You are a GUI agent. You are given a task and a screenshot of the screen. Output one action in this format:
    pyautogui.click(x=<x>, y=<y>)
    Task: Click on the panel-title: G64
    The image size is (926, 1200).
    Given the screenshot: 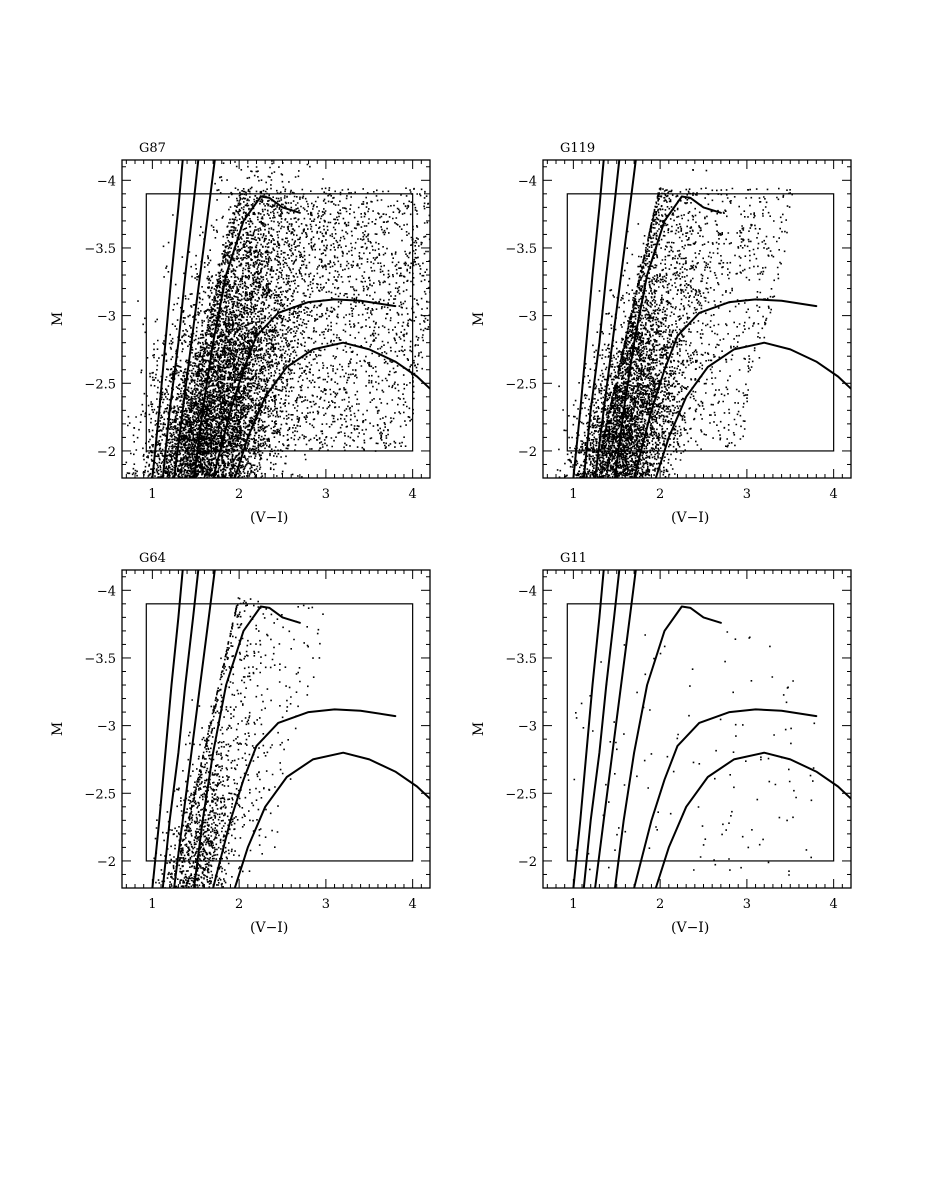 What is the action you would take?
    pyautogui.click(x=152, y=558)
    